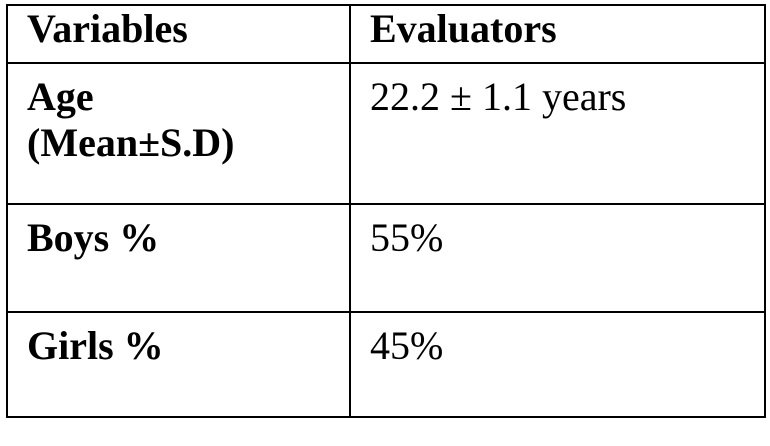 The width and height of the screenshot is (770, 446). What do you see at coordinates (557, 258) in the screenshot?
I see `cell: 55%` at bounding box center [557, 258].